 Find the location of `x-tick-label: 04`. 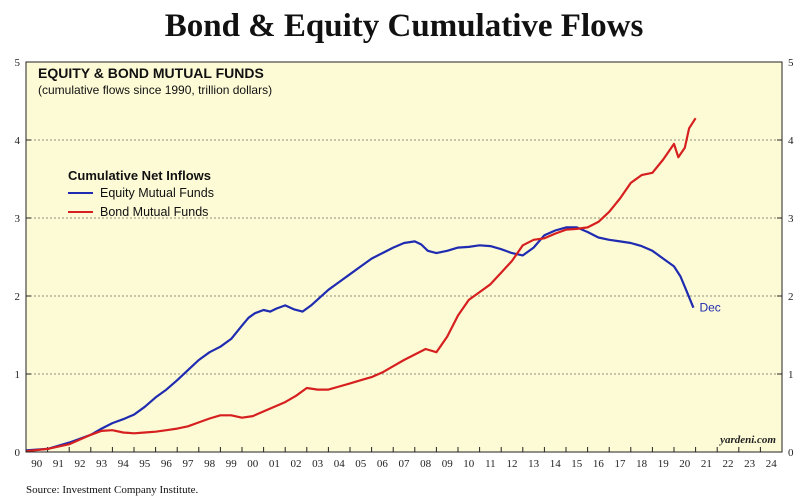

x-tick-label: 04 is located at coordinates (340, 464).